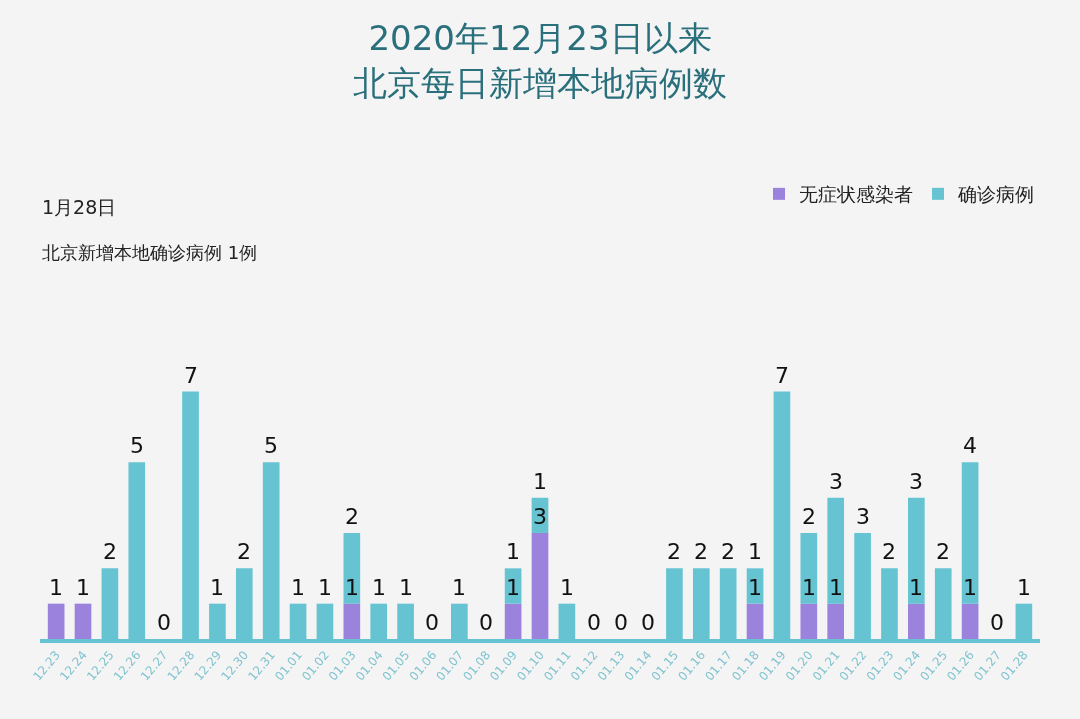 This screenshot has width=1080, height=719. I want to click on text: 1月28日, so click(79, 207).